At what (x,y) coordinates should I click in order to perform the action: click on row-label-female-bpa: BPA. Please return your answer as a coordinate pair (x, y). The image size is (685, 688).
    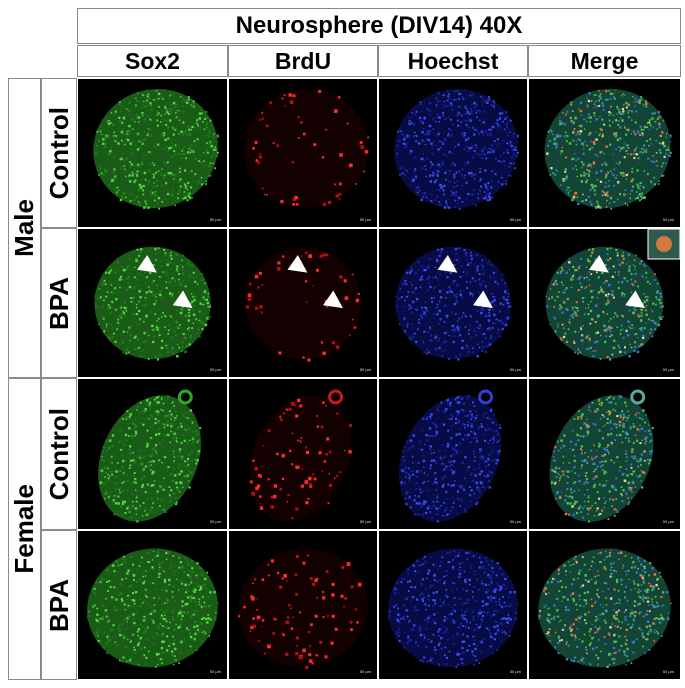
    Looking at the image, I should click on (59, 605).